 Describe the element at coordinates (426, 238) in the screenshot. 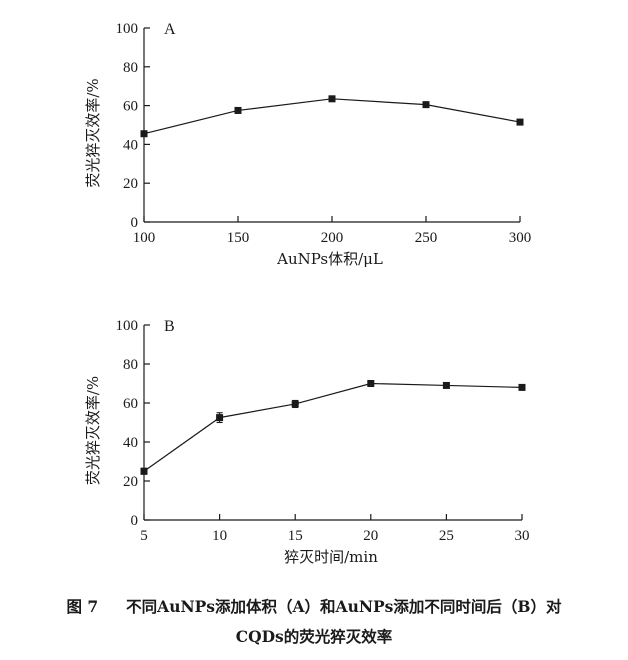

I see `x-tick-label: 250` at that location.